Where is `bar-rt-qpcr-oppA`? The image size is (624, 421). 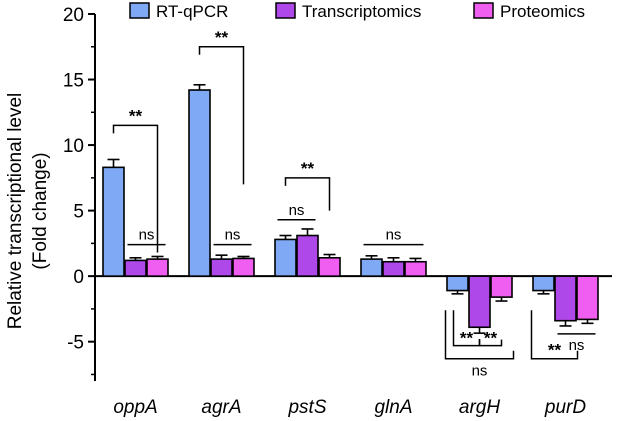
bar-rt-qpcr-oppA is located at coordinates (113, 221).